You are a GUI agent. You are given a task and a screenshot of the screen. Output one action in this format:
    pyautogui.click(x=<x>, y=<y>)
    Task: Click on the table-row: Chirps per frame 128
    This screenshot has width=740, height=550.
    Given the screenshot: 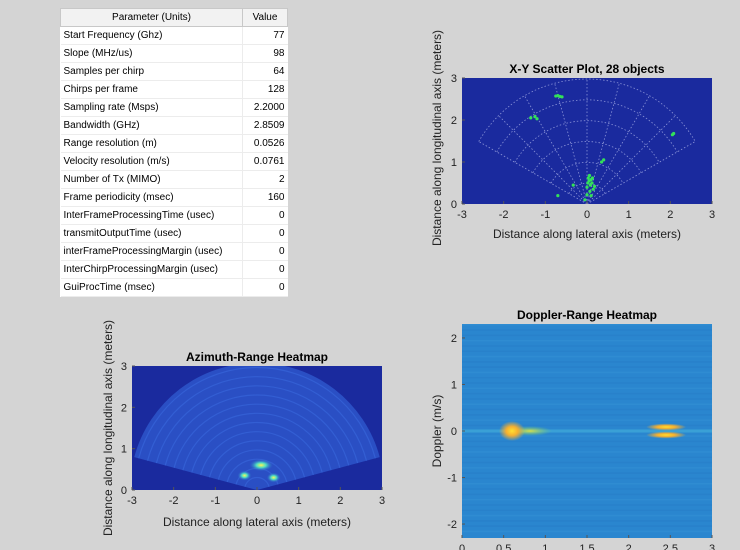 What is the action you would take?
    pyautogui.click(x=174, y=89)
    